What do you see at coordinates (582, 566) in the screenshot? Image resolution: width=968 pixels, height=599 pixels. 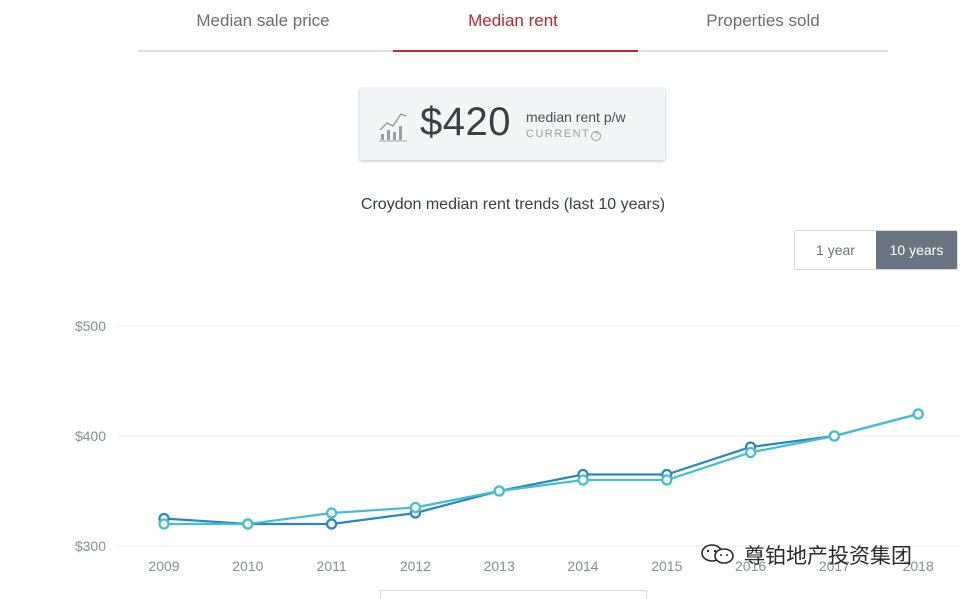 I see `x-tick-label: 2014` at bounding box center [582, 566].